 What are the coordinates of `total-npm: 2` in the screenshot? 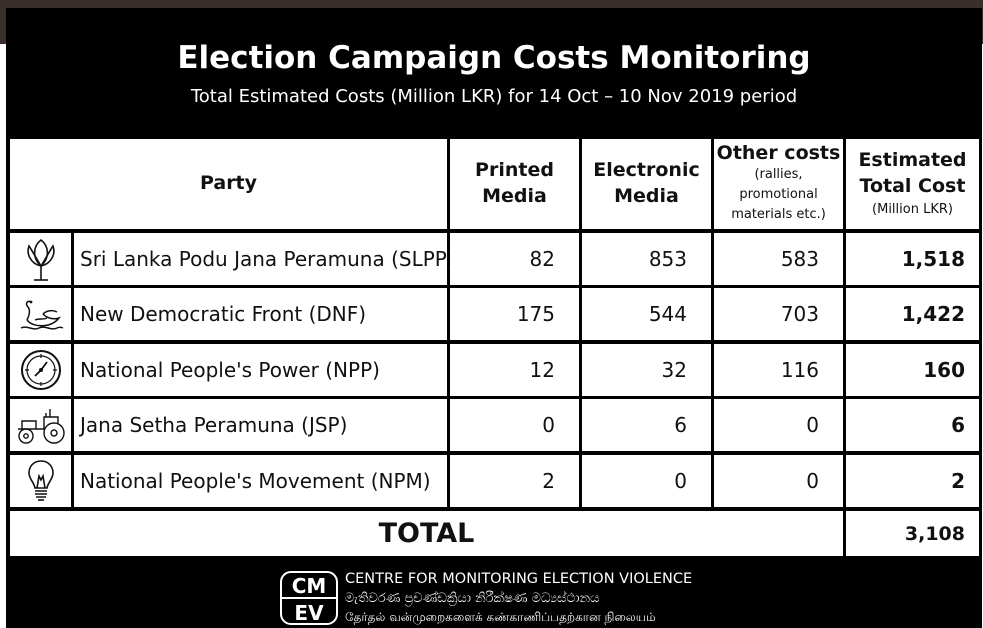 It's located at (912, 481).